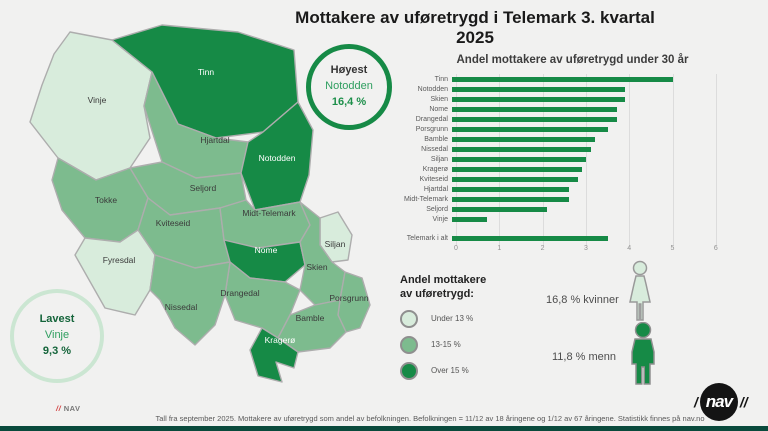 Image resolution: width=768 pixels, height=431 pixels. I want to click on map-region-notodden, so click(277, 156).